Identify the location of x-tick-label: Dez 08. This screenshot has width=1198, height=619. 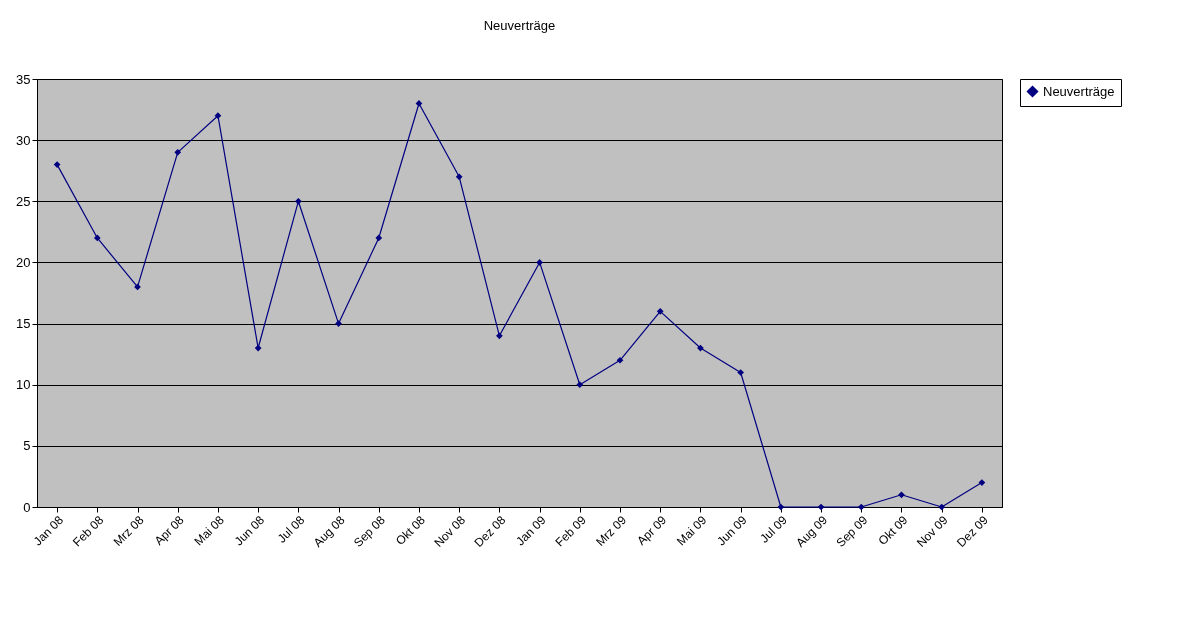
(490, 531).